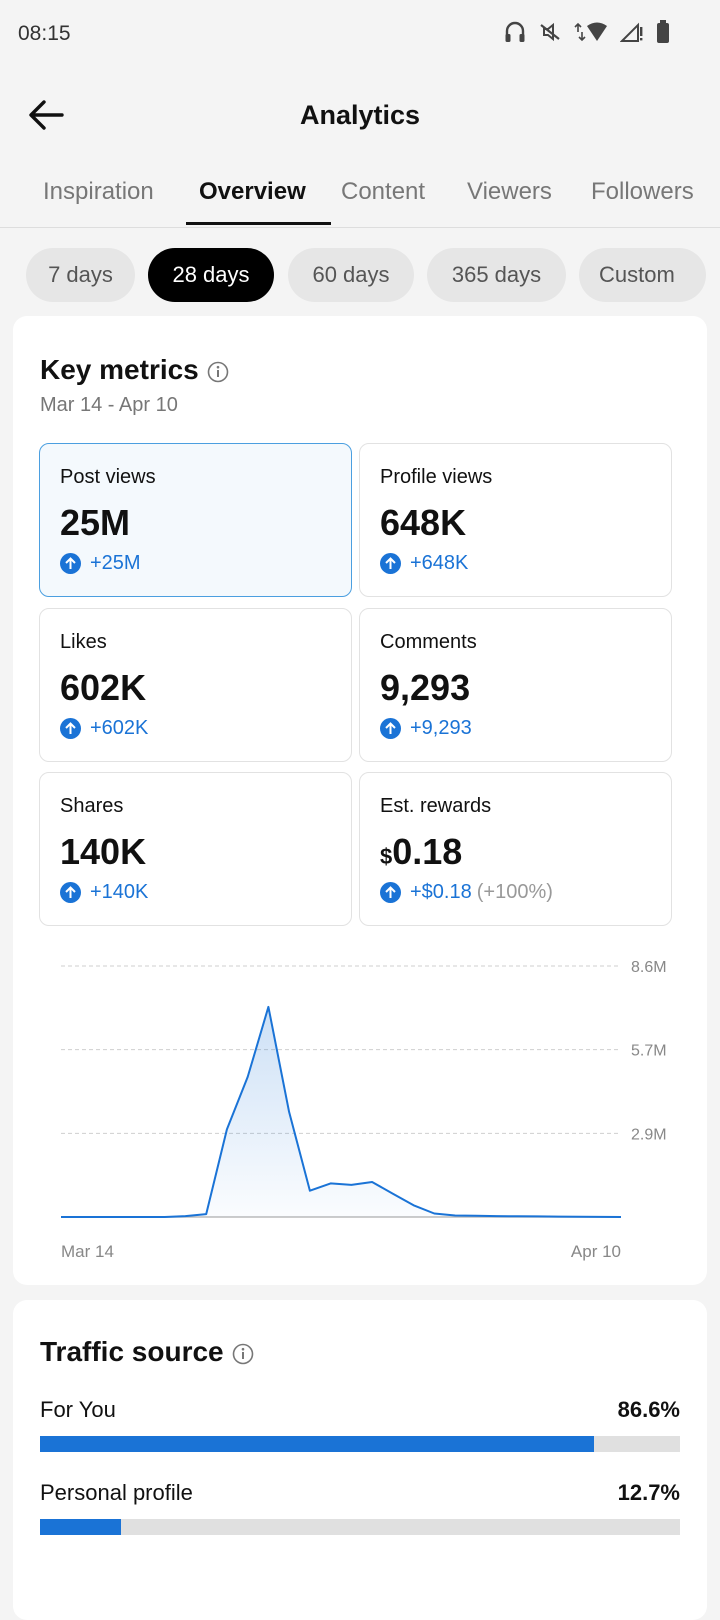 Image resolution: width=720 pixels, height=1620 pixels. What do you see at coordinates (98, 191) in the screenshot?
I see `tab-inspiration: Inspiration` at bounding box center [98, 191].